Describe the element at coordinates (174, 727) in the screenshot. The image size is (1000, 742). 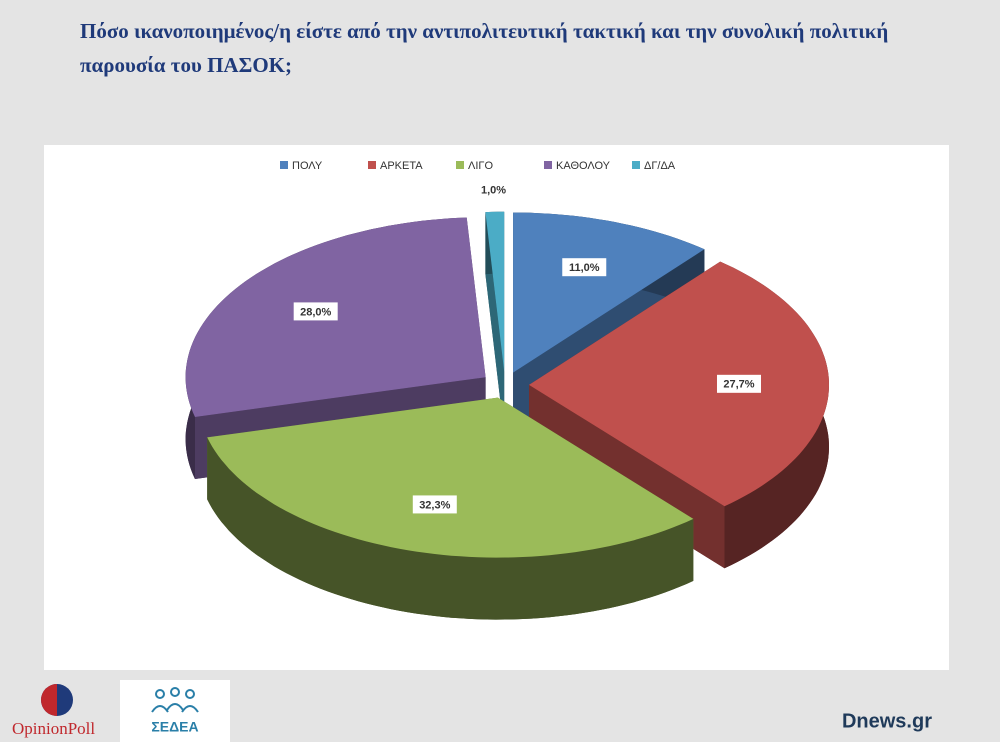
I see `logo-text: ΣΕΔΕΑ` at that location.